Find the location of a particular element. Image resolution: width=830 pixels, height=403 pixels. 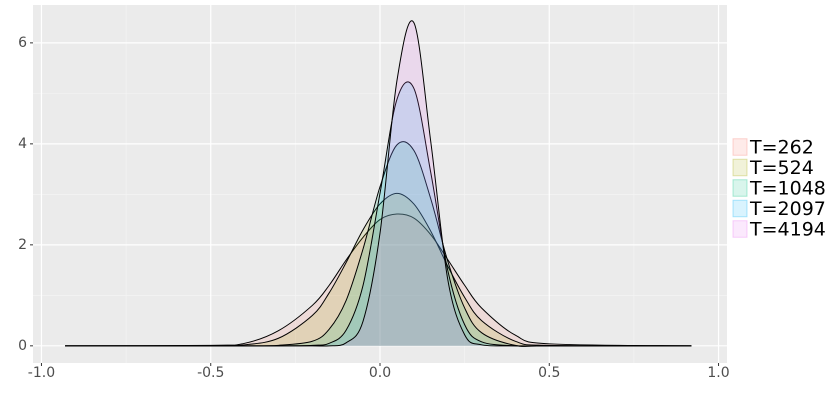

y-tick-label: 4 is located at coordinates (22, 144).